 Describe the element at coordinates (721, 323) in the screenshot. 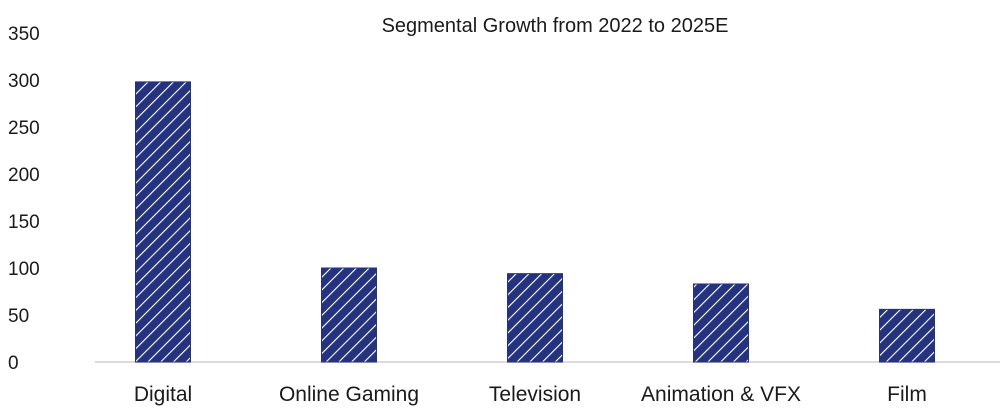

I see `bar-animation-vfx` at that location.